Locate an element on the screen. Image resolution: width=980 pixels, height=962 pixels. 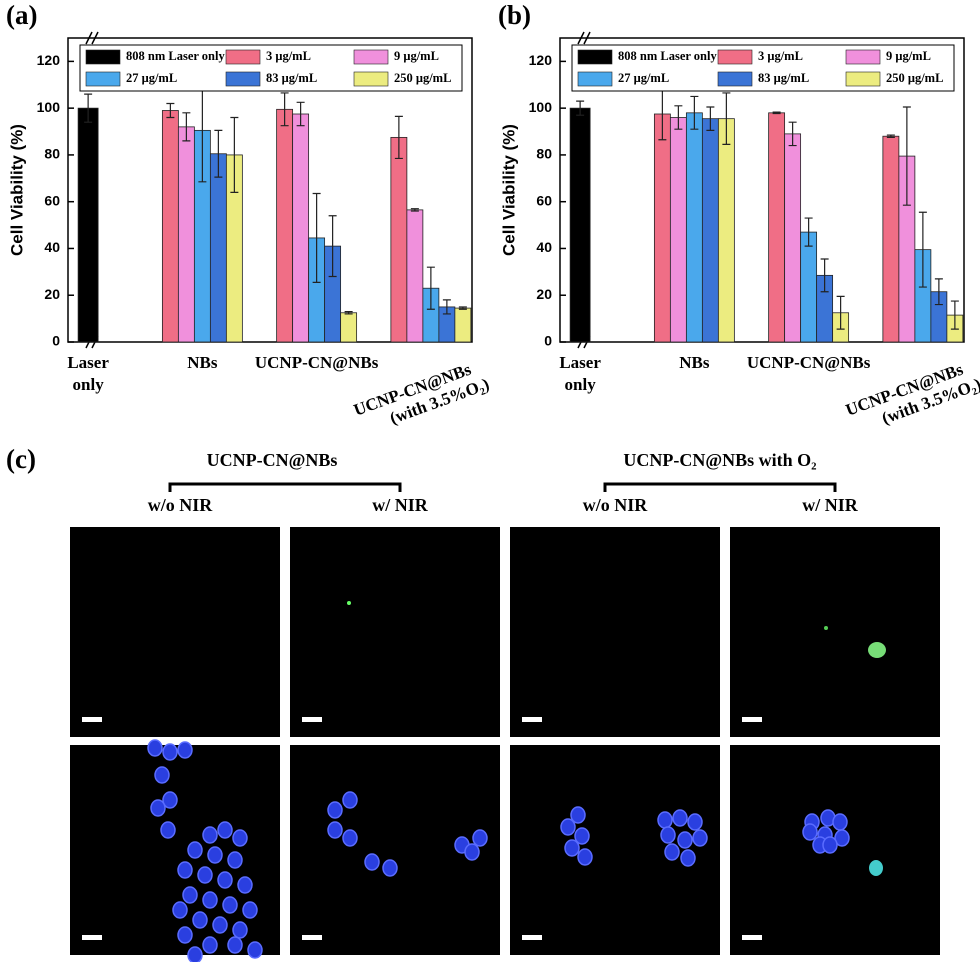
condition-label: w/o NIR is located at coordinates (181, 505).